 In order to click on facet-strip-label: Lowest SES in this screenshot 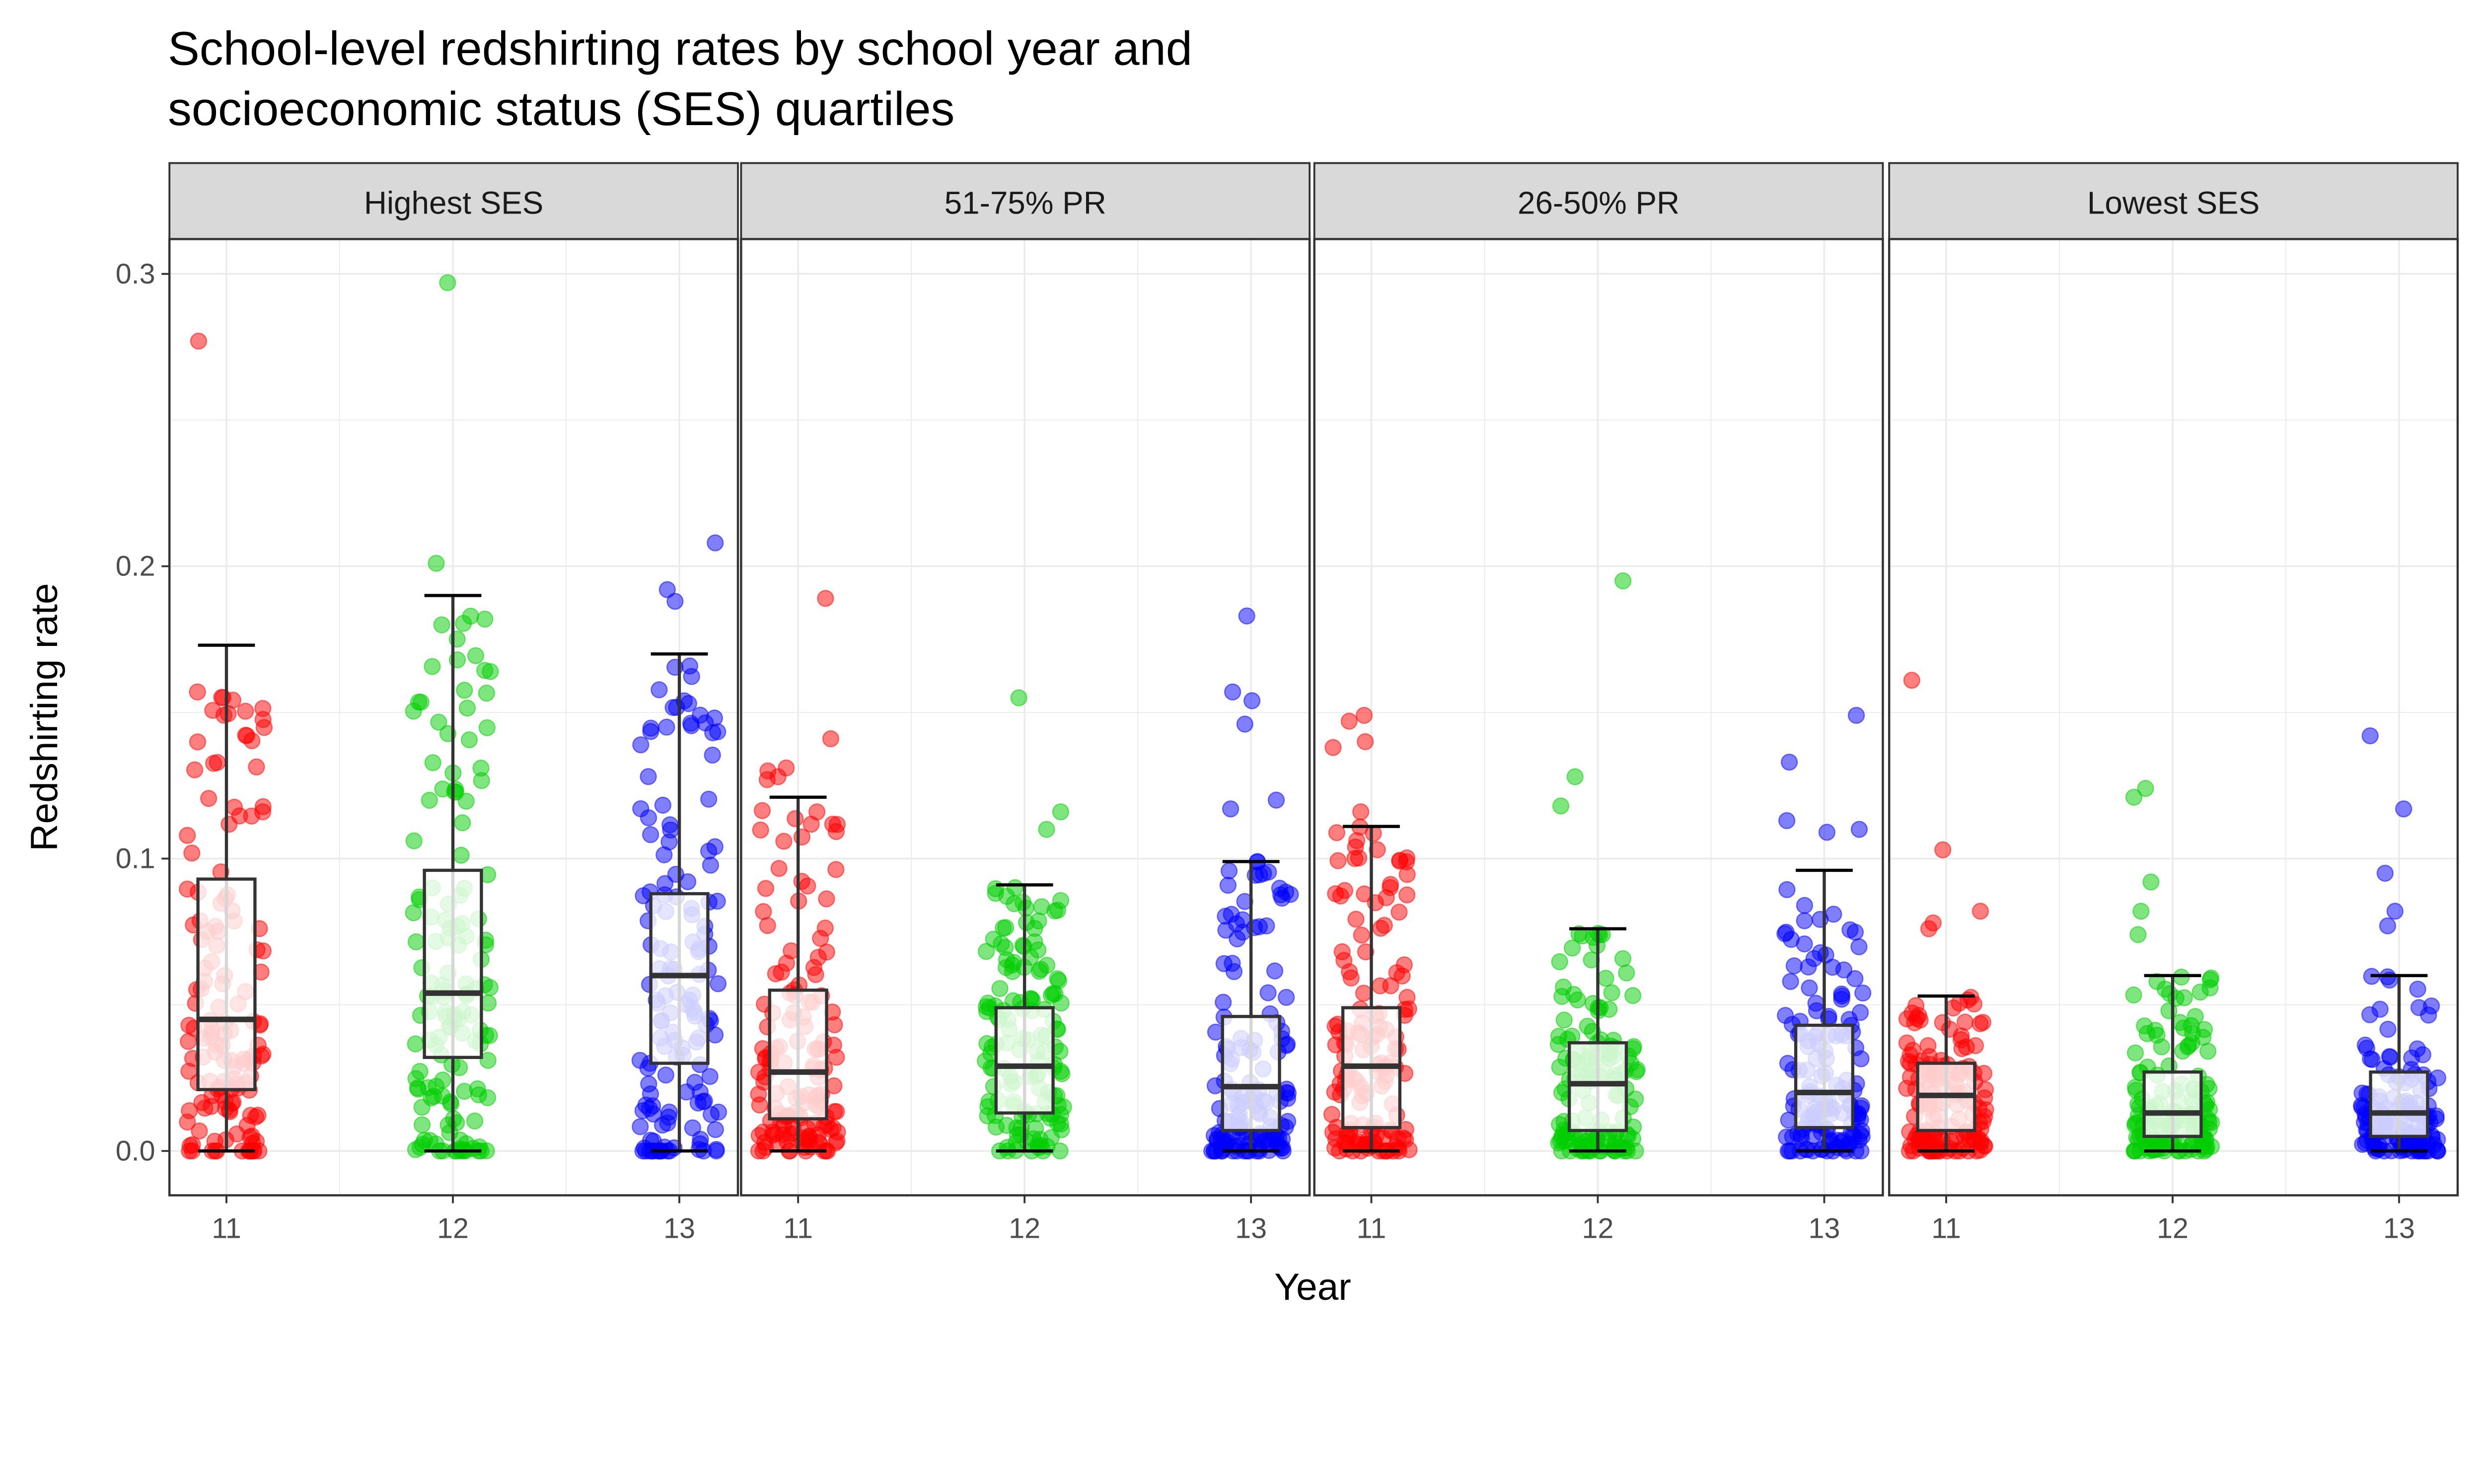, I will do `click(2173, 202)`.